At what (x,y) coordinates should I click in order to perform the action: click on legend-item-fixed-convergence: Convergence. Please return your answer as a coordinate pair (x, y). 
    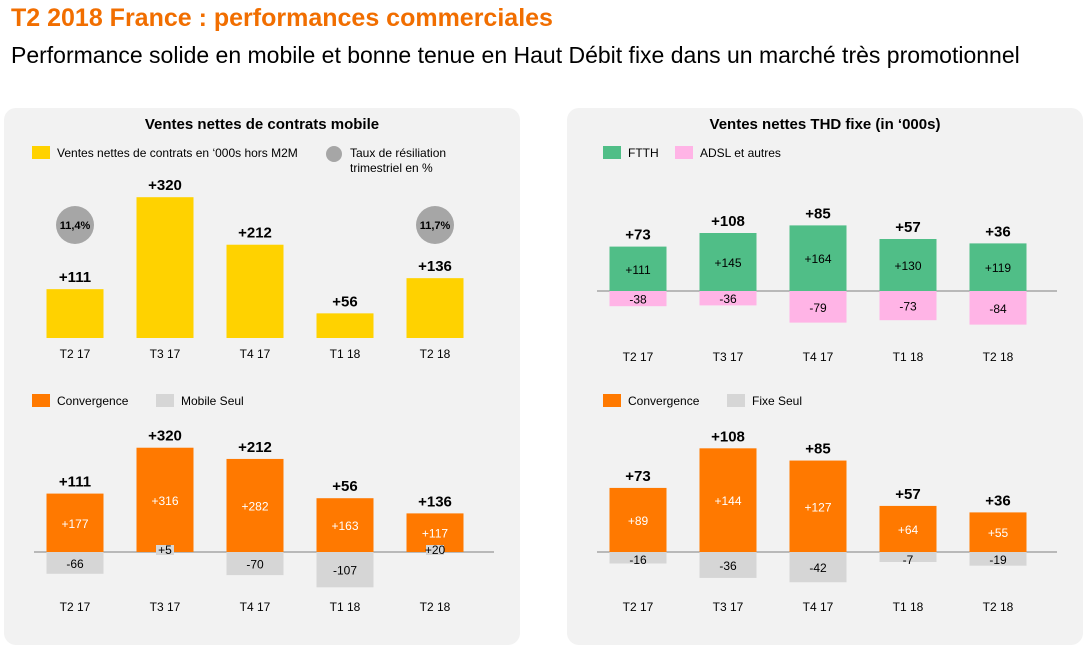
    Looking at the image, I should click on (651, 401).